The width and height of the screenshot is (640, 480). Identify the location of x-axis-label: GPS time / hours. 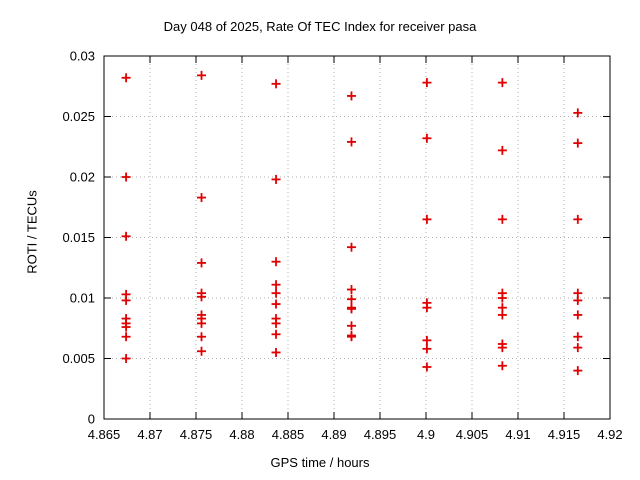
(320, 462).